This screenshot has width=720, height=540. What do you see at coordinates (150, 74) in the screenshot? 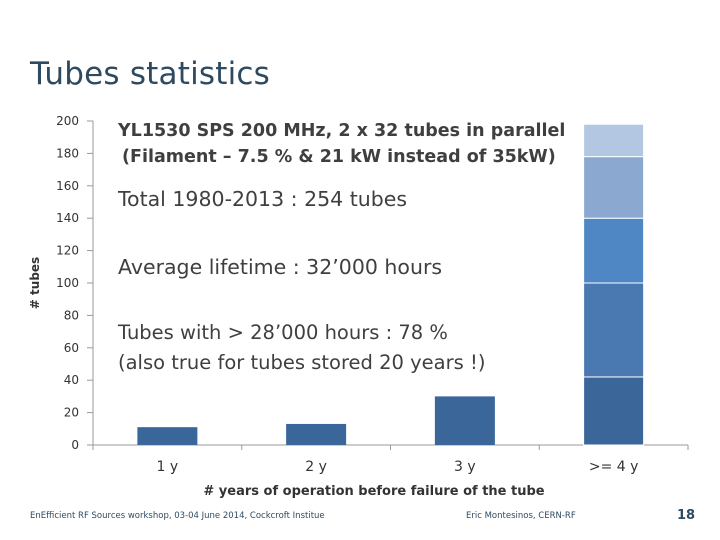
I see `slide-title: Tubes statistics` at bounding box center [150, 74].